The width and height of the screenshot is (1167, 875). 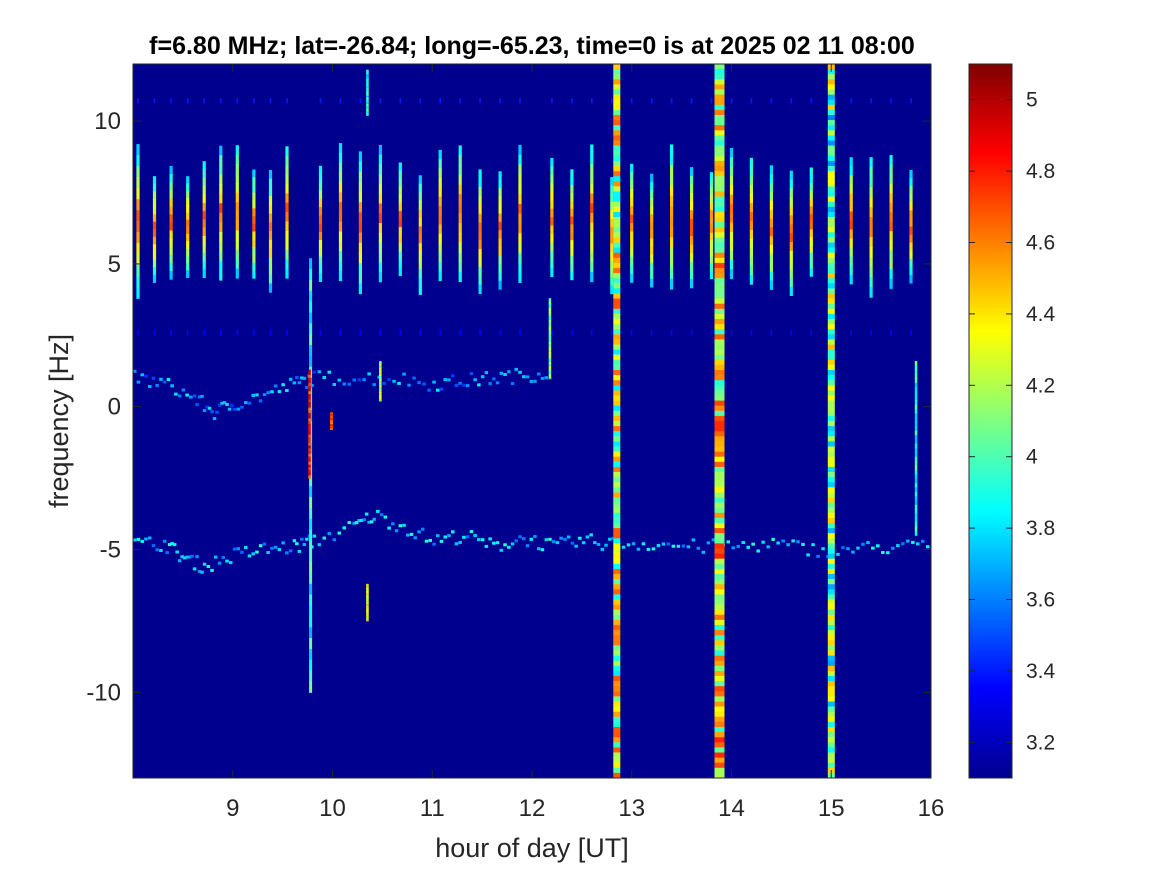 I want to click on colorbar-tick-label: 3.6, so click(x=1040, y=600).